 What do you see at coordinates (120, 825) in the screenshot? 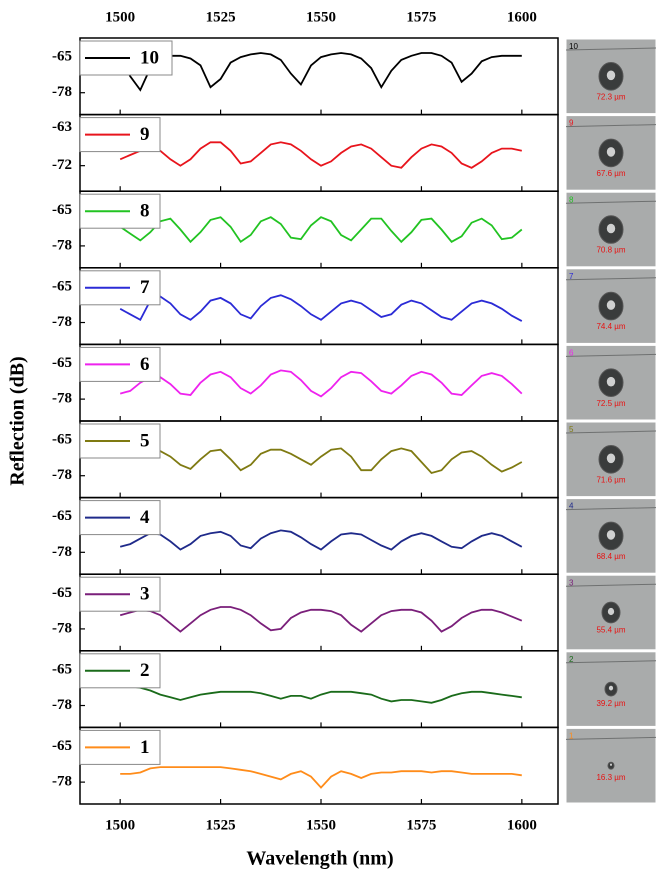
I see `x-tick-label: 1500` at bounding box center [120, 825].